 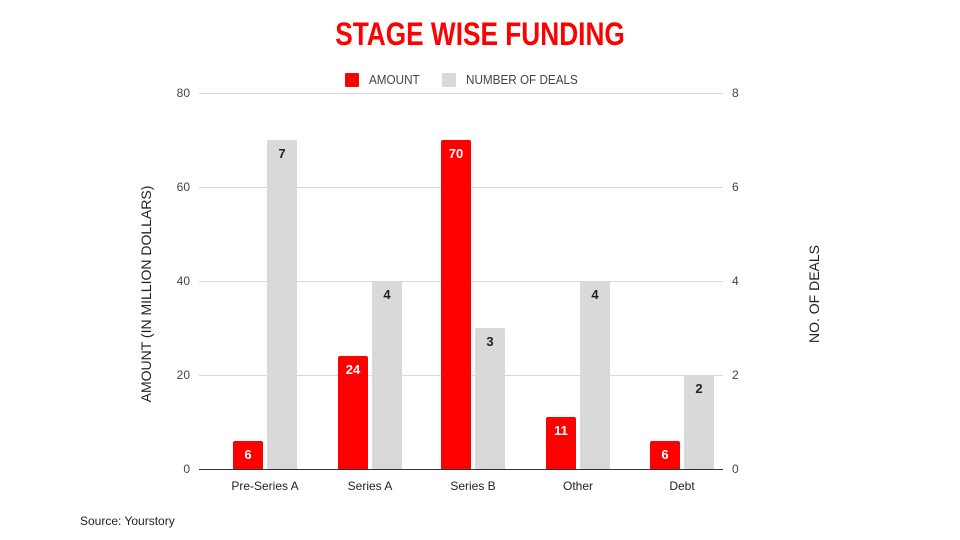 What do you see at coordinates (735, 469) in the screenshot?
I see `y-tick-right: 0` at bounding box center [735, 469].